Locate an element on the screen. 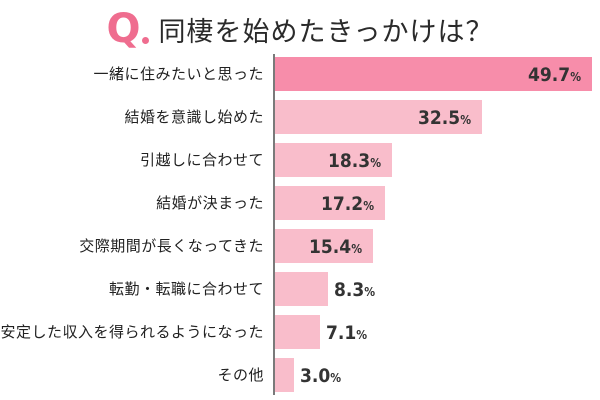 The width and height of the screenshot is (600, 400). bar-row: その他 3.0% is located at coordinates (300, 375).